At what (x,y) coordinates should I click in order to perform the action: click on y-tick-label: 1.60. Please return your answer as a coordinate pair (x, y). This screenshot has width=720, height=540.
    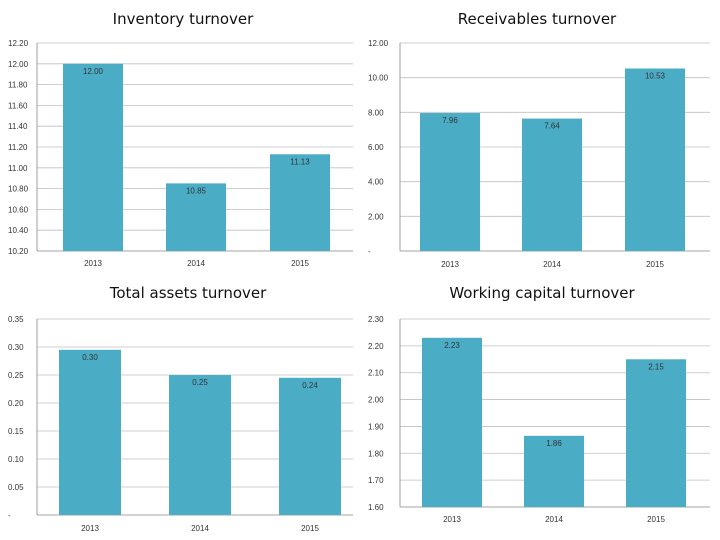
    Looking at the image, I should click on (376, 507).